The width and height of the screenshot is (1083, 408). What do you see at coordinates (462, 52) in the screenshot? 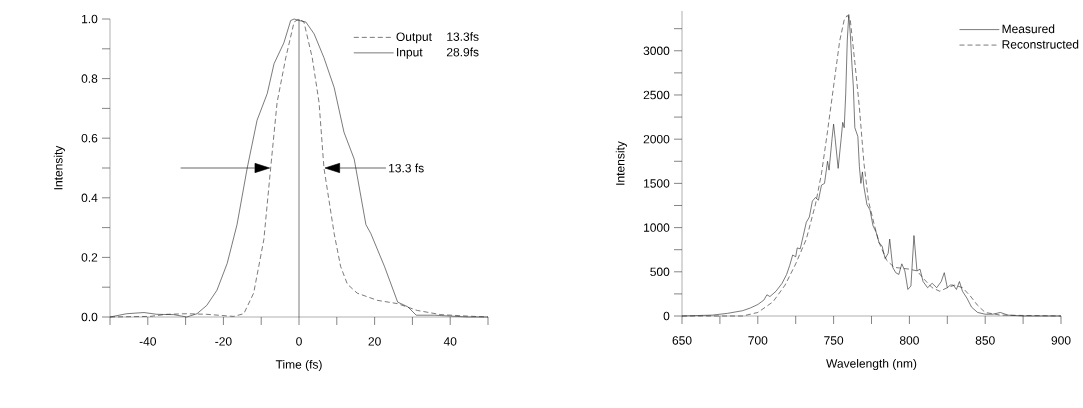
I see `annotation: 28.9fs` at bounding box center [462, 52].